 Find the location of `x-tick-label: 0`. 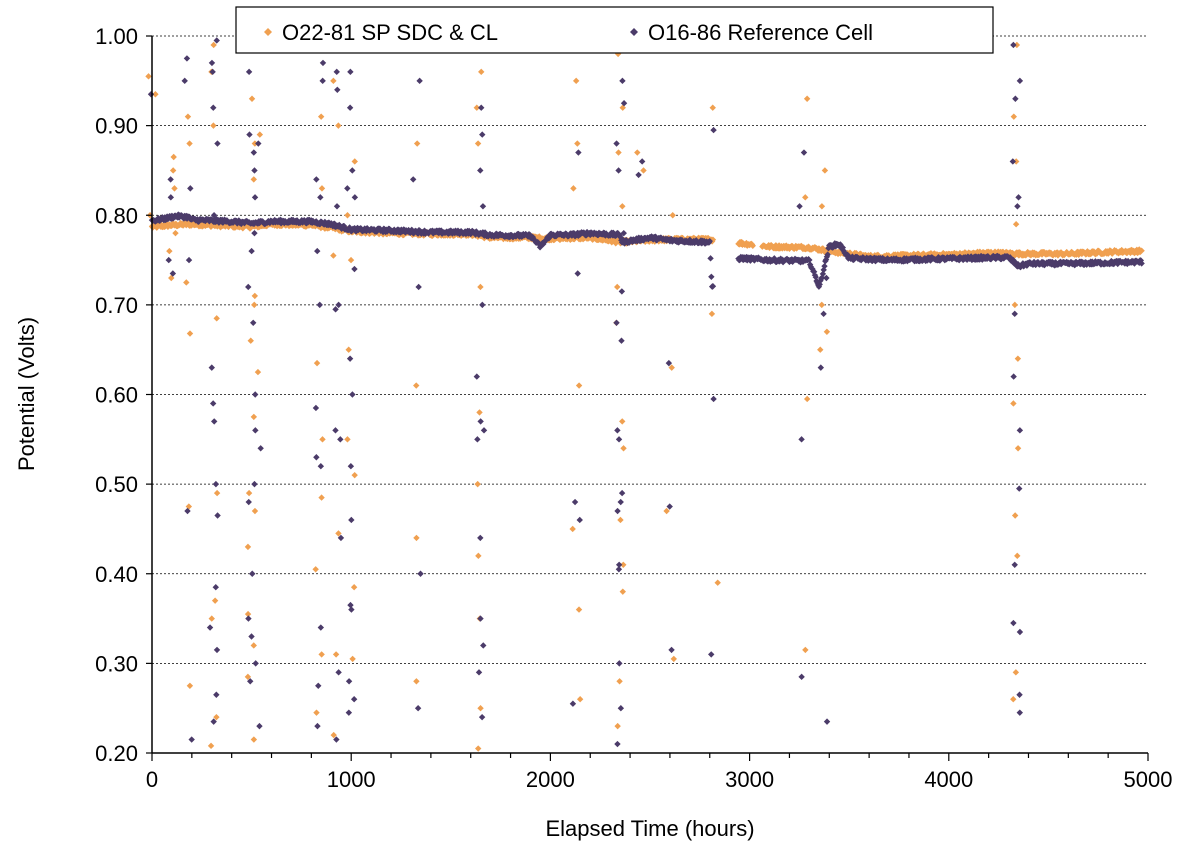

x-tick-label: 0 is located at coordinates (152, 779).